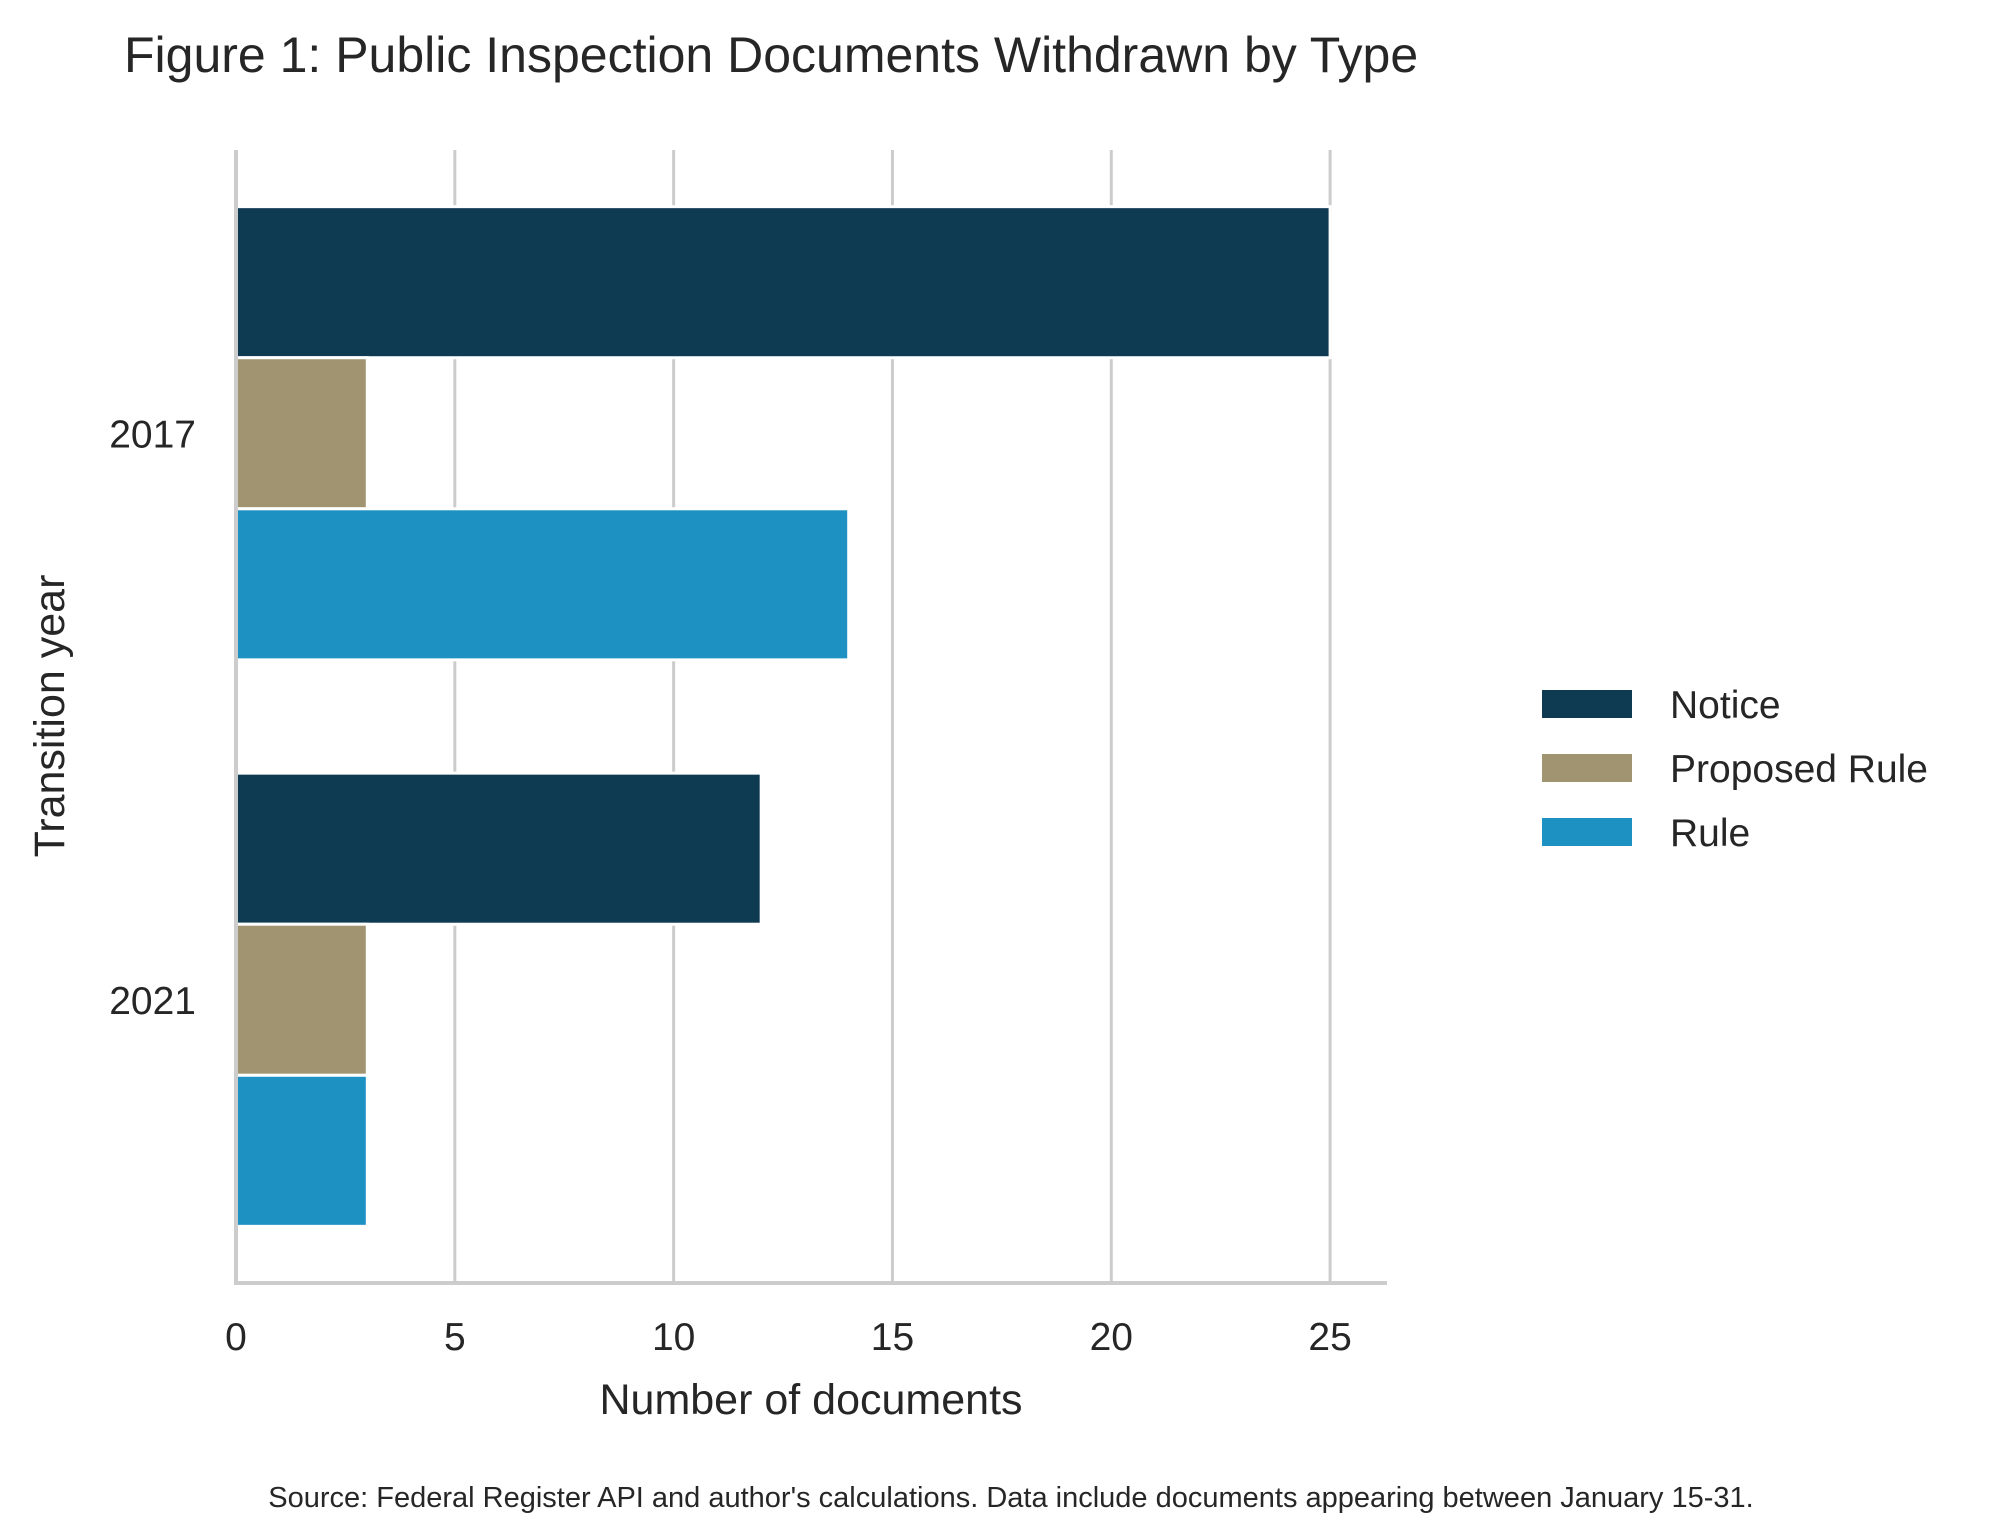  What do you see at coordinates (783, 282) in the screenshot?
I see `bar-notice-2017` at bounding box center [783, 282].